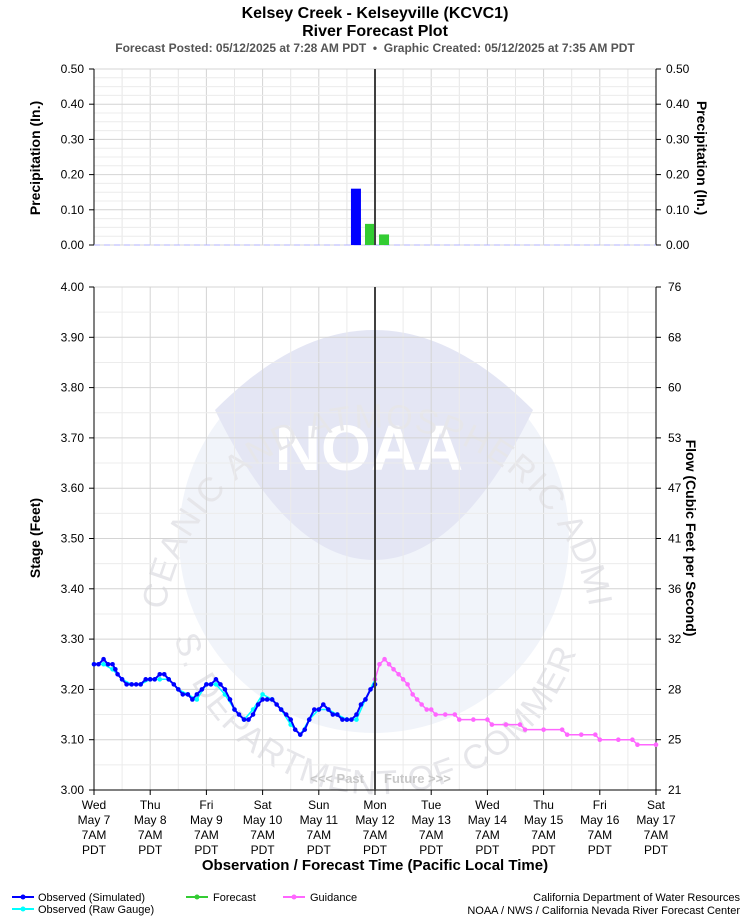 The height and width of the screenshot is (920, 750). What do you see at coordinates (73, 388) in the screenshot?
I see `stage-ytick-label: 3.80` at bounding box center [73, 388].